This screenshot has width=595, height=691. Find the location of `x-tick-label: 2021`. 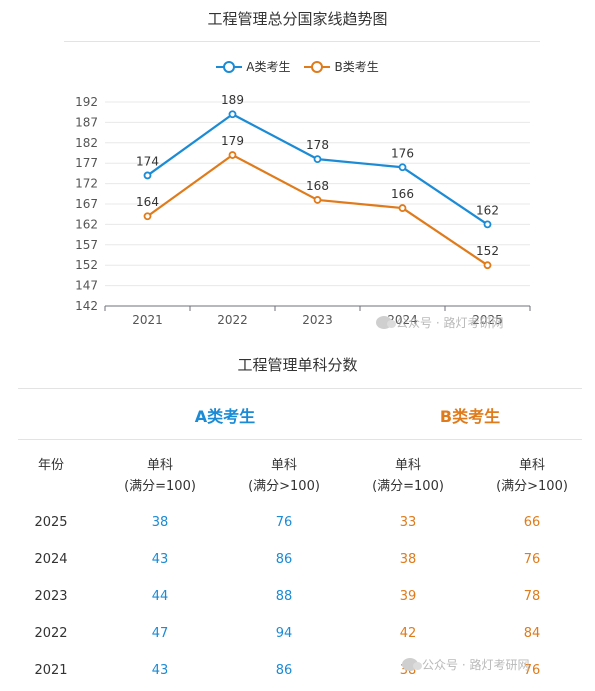

x-tick-label: 2021 is located at coordinates (147, 320).